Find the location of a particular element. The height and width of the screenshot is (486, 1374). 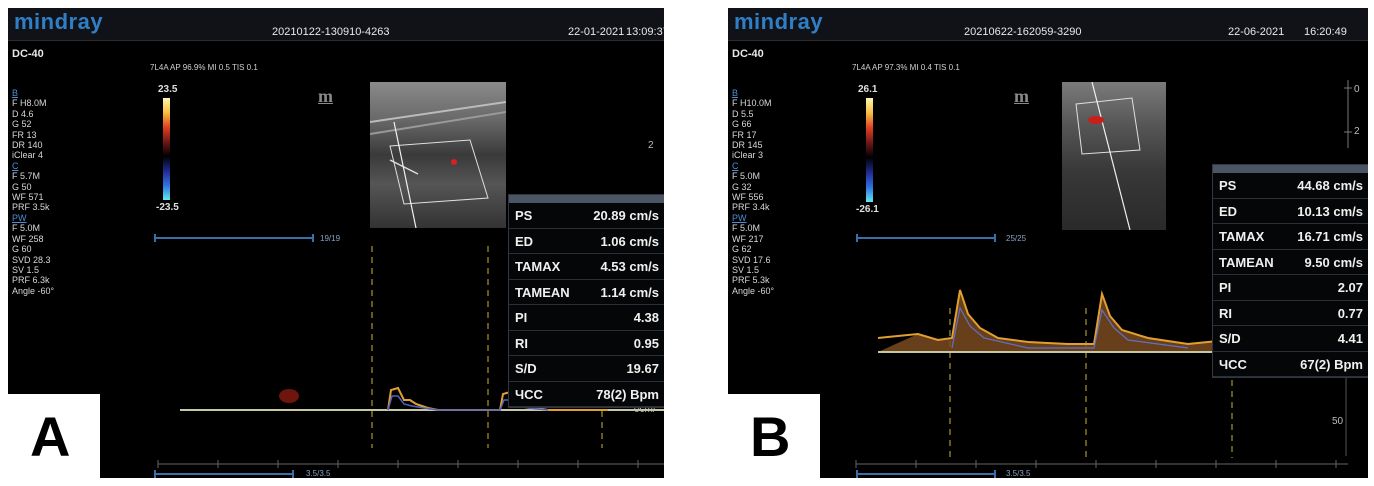

param-line: SVD 28.3 is located at coordinates (31, 259).